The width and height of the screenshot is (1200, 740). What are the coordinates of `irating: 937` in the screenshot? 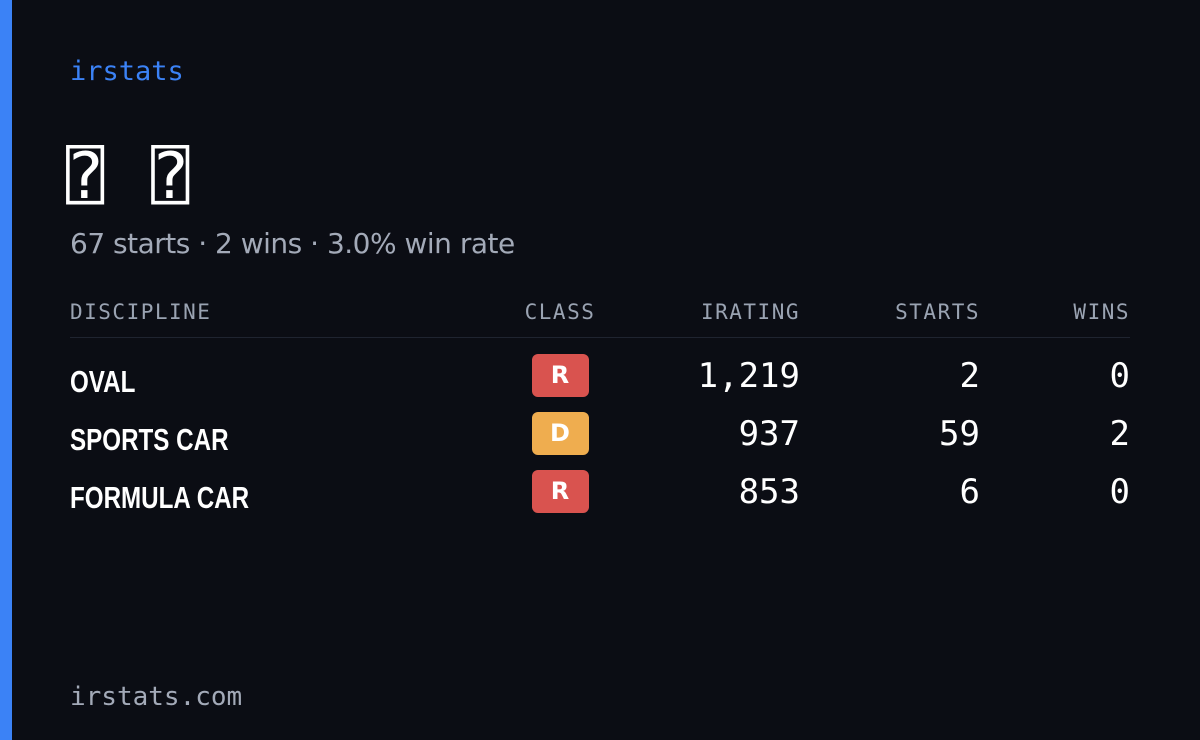 It's located at (769, 434).